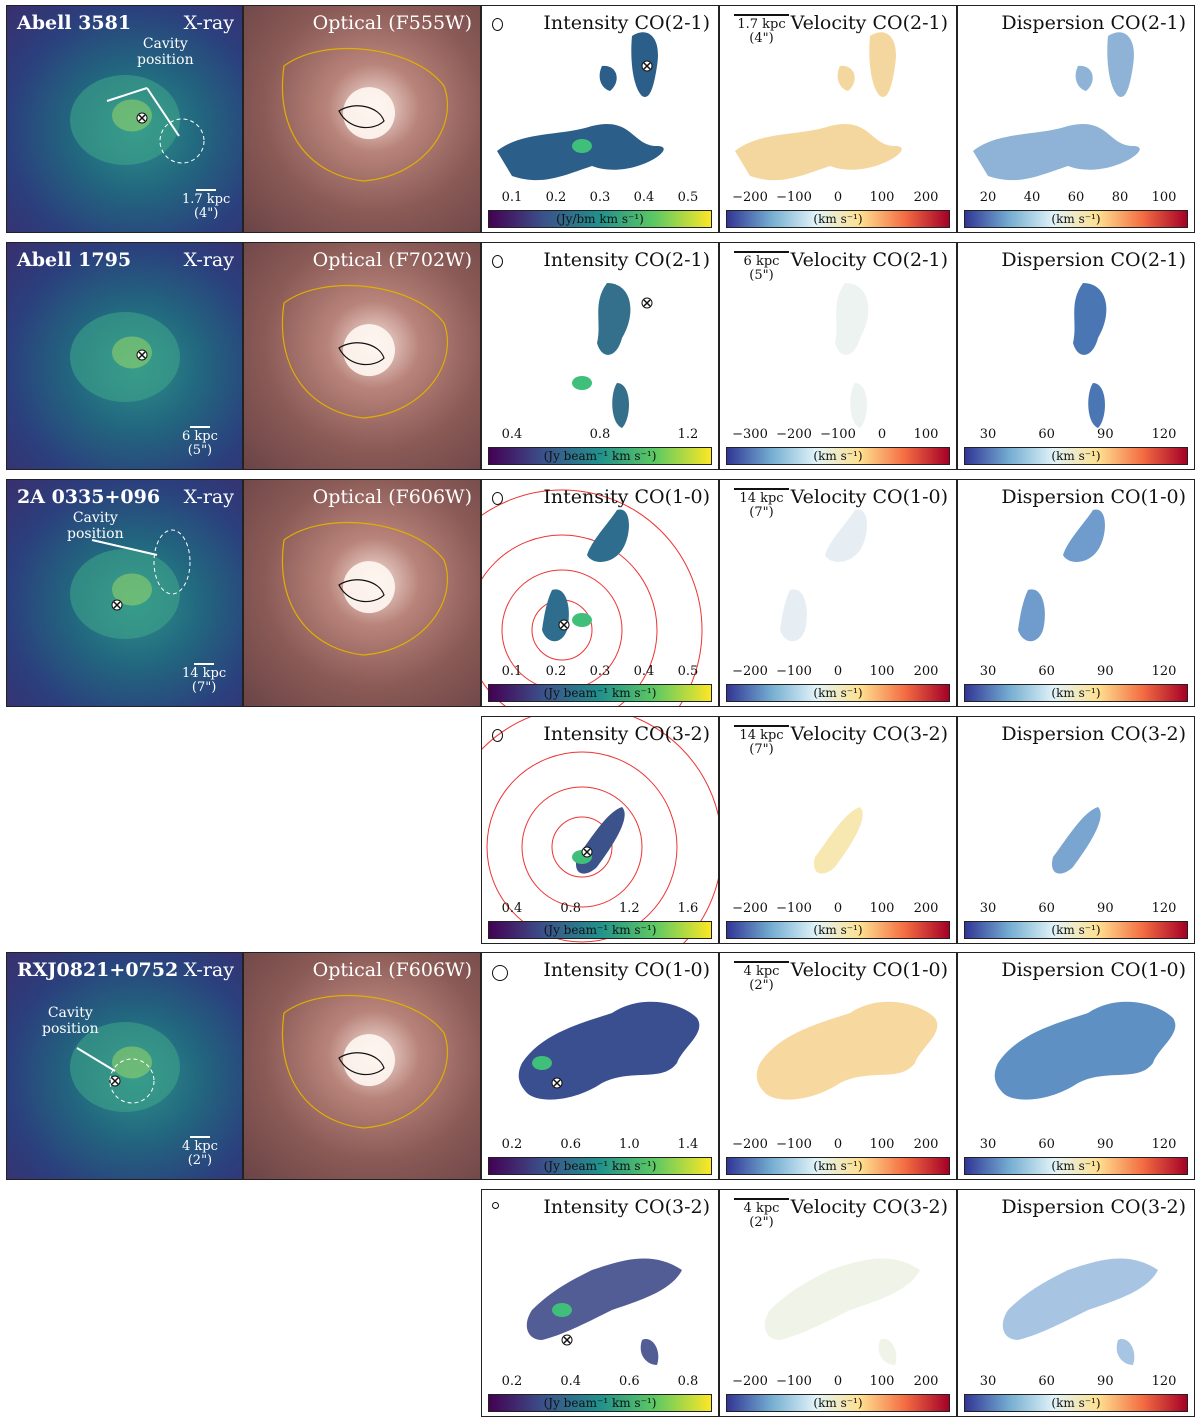 The height and width of the screenshot is (1421, 1200). Describe the element at coordinates (392, 260) in the screenshot. I see `panel-title: Optical (F702W)` at that location.